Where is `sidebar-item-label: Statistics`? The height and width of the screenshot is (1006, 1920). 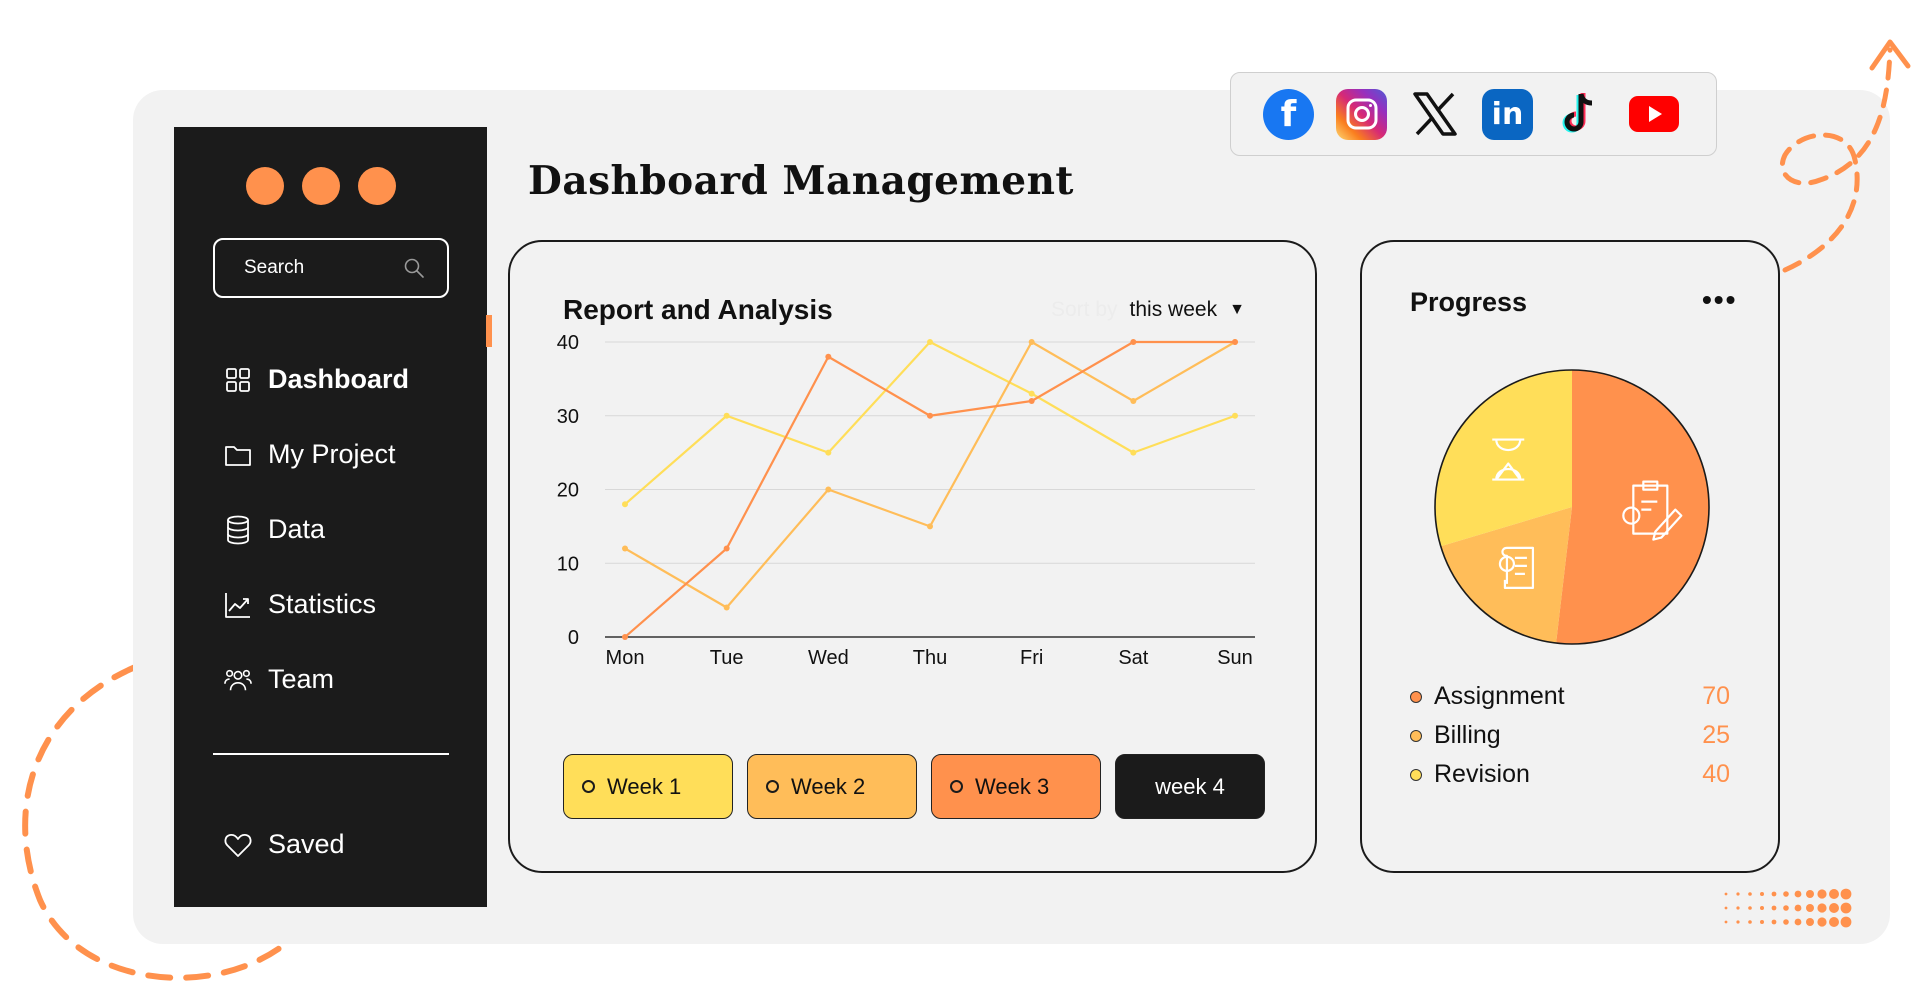 sidebar-item-label: Statistics is located at coordinates (322, 604).